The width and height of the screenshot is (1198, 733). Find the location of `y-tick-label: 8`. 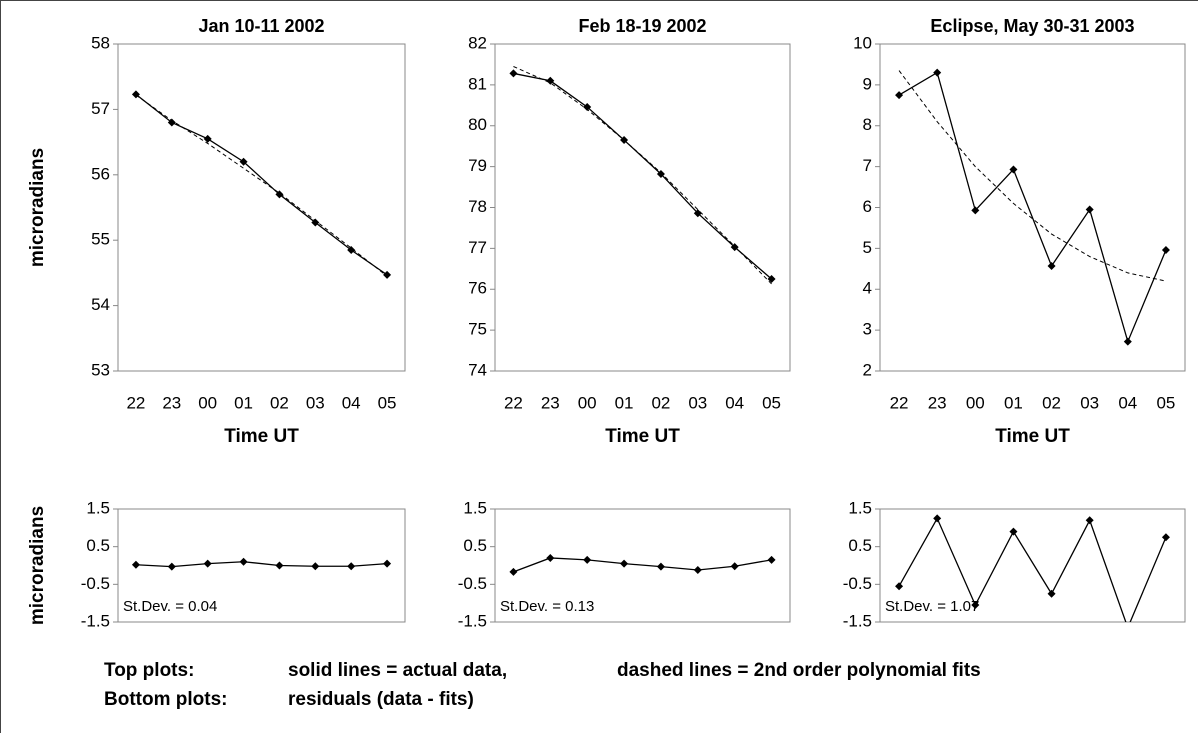

y-tick-label: 8 is located at coordinates (867, 124).